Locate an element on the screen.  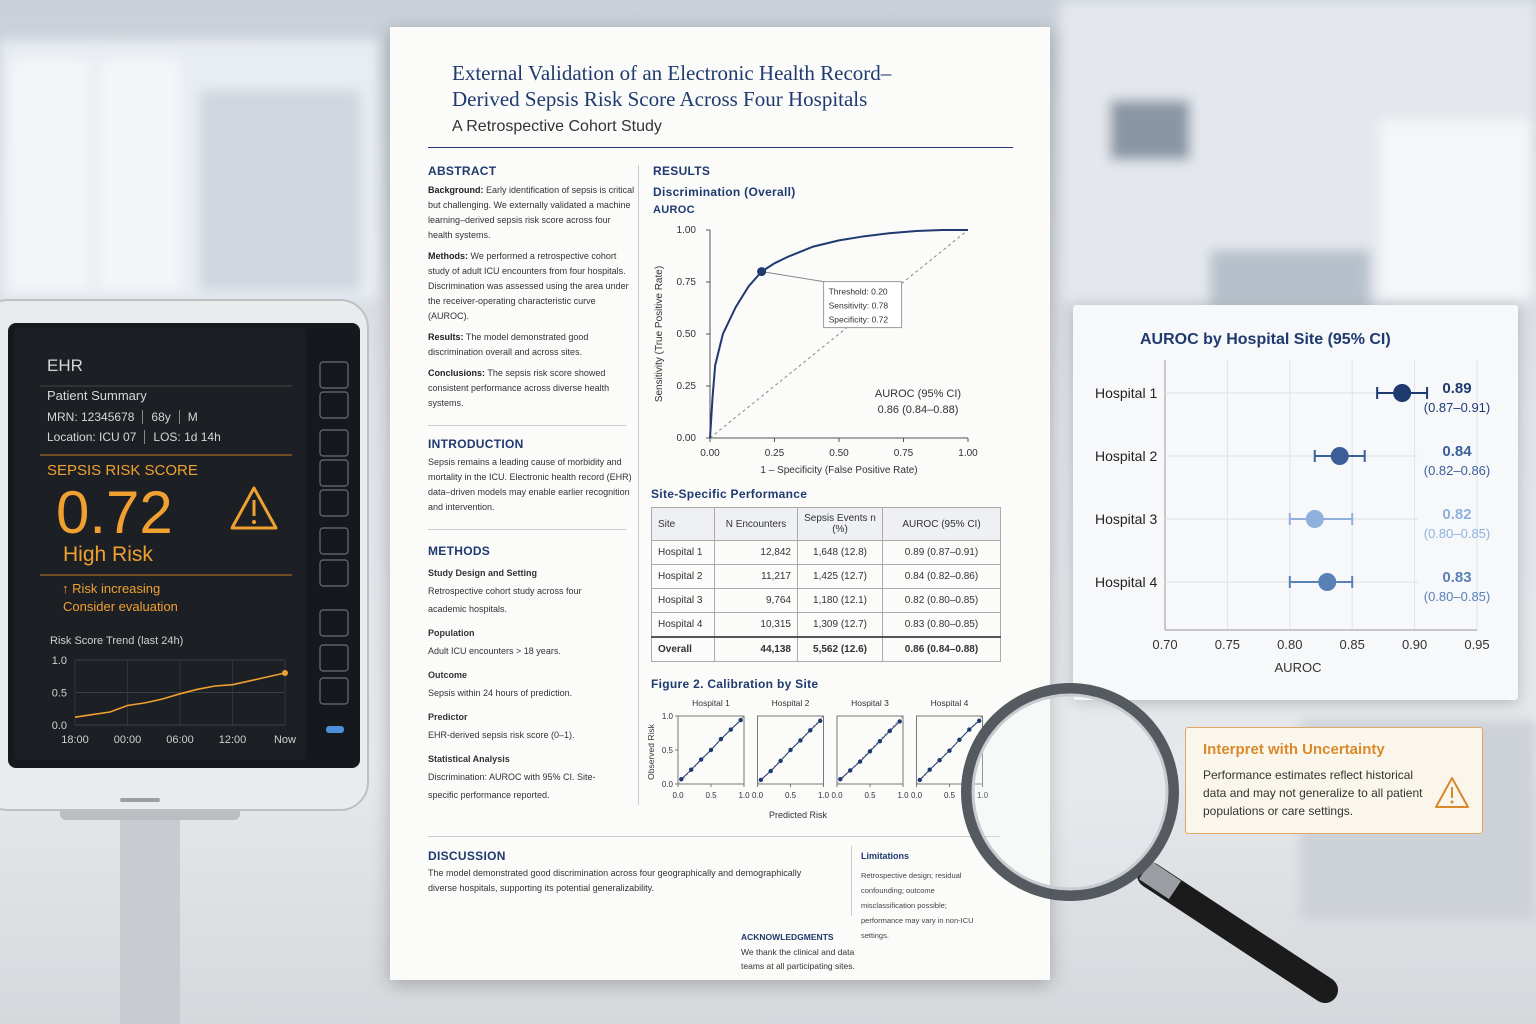
action-note: Consider evaluation is located at coordinates (120, 606).